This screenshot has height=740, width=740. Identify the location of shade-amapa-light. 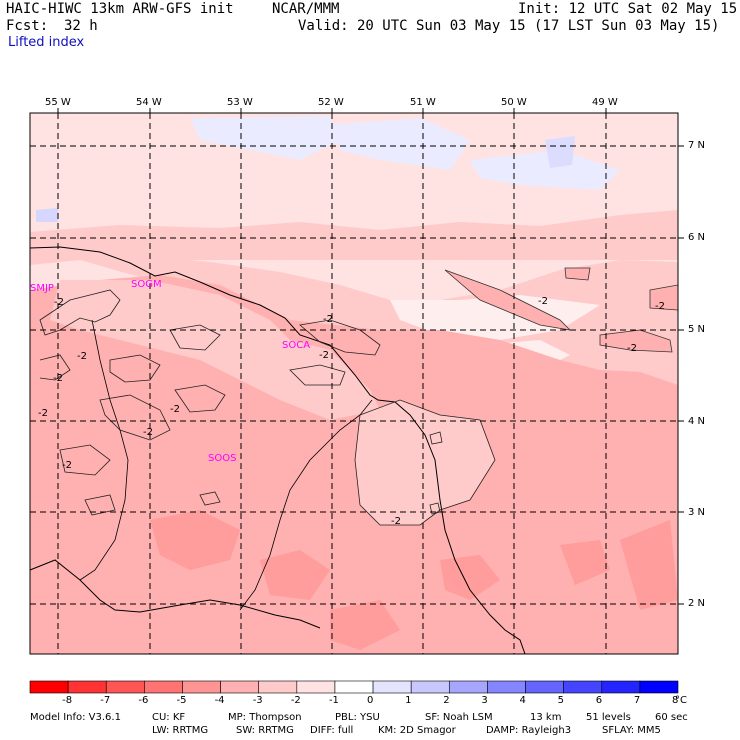
(425, 462).